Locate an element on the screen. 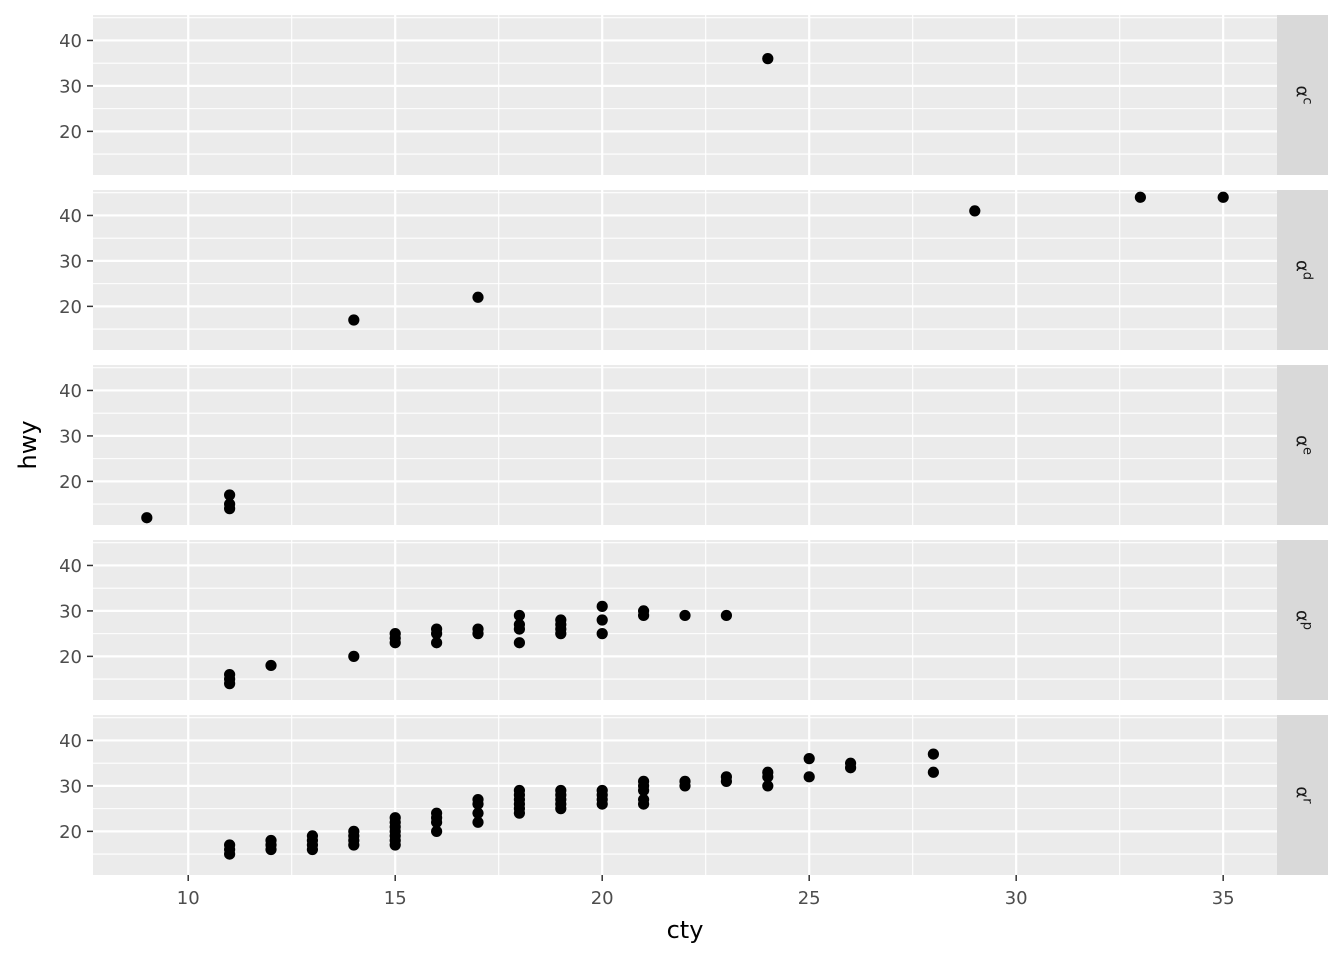 Image resolution: width=1344 pixels, height=960 pixels. y-axis-r: 20 30 40 is located at coordinates (76, 787).